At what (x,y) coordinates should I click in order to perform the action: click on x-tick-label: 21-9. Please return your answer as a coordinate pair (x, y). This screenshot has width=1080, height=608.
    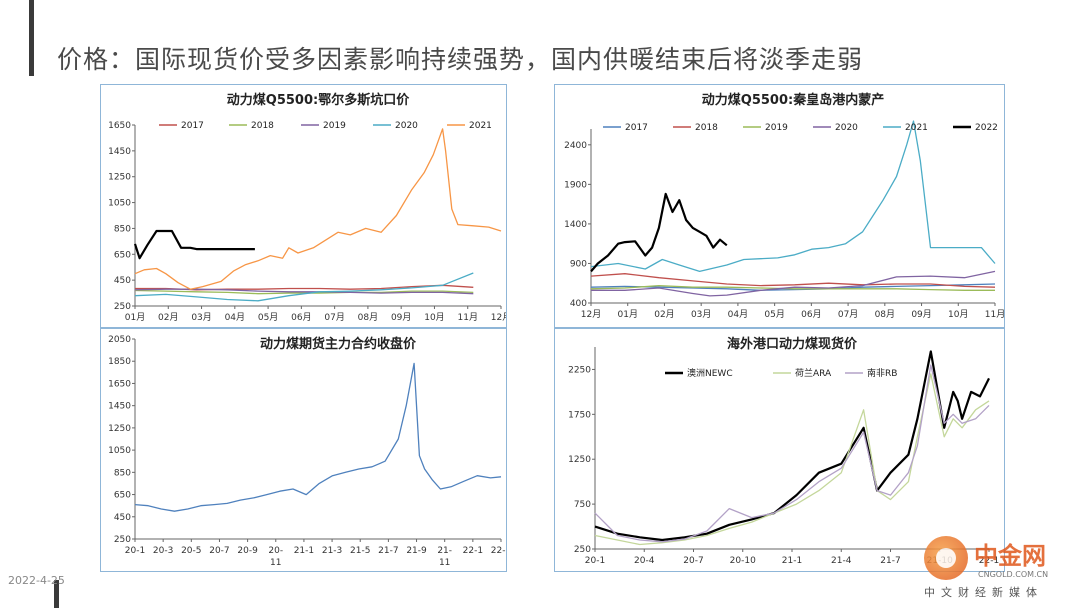
    Looking at the image, I should click on (416, 551).